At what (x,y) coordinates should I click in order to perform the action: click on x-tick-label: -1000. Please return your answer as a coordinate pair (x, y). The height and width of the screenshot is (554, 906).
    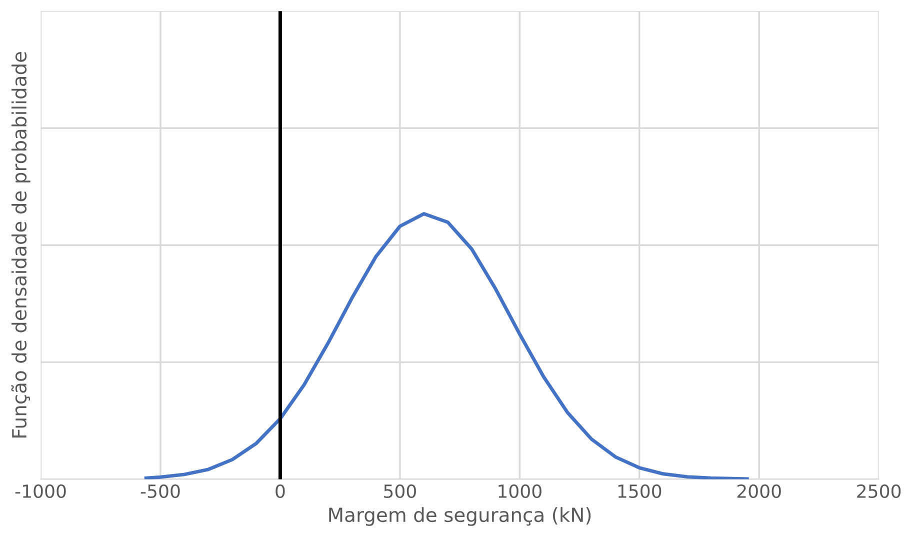
    Looking at the image, I should click on (40, 491).